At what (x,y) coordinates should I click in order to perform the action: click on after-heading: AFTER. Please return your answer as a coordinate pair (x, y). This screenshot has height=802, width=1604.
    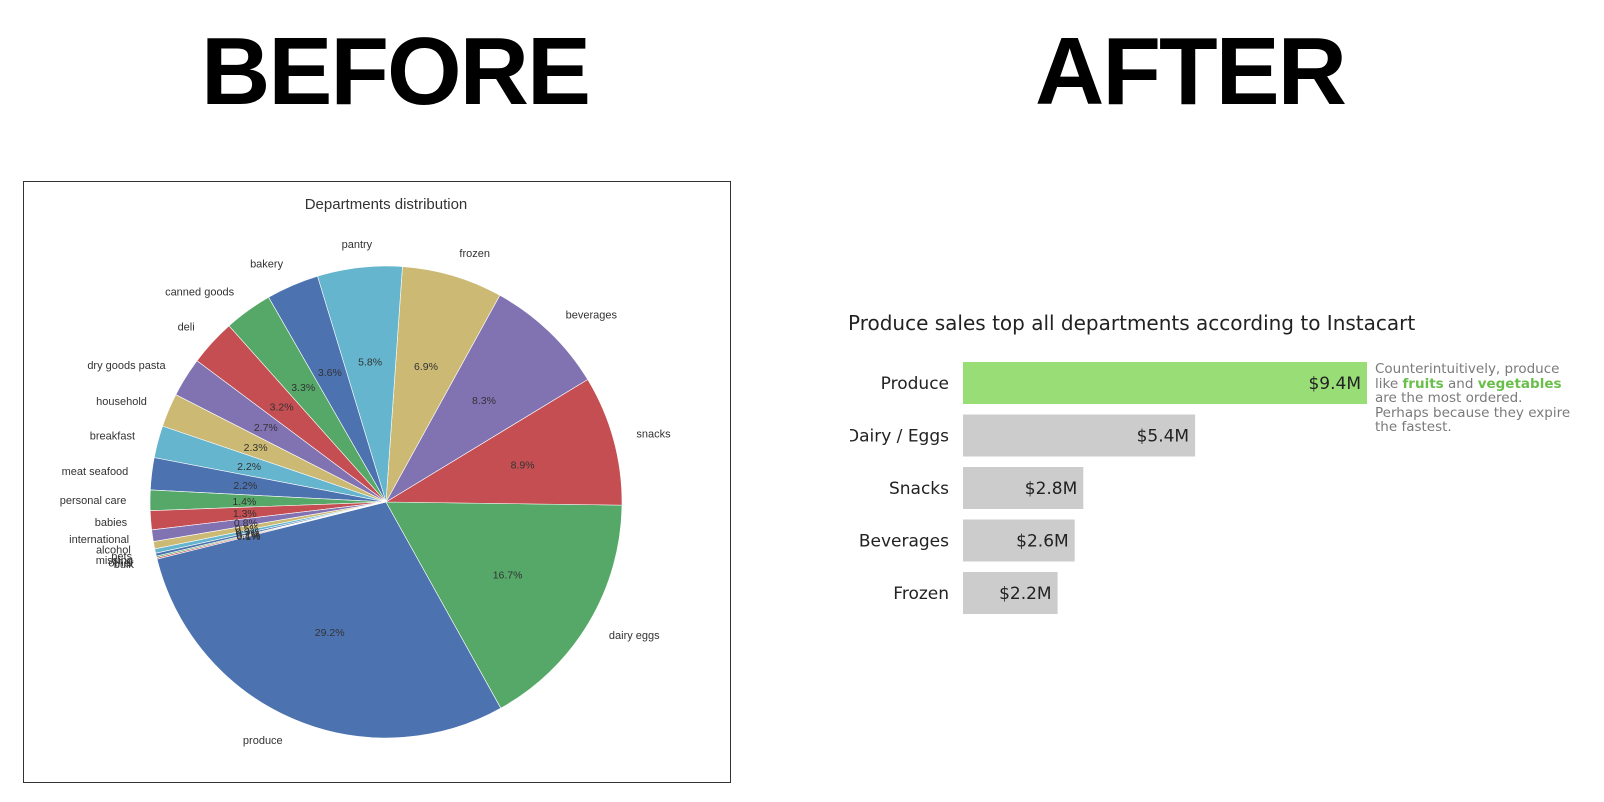
    Looking at the image, I should click on (1191, 71).